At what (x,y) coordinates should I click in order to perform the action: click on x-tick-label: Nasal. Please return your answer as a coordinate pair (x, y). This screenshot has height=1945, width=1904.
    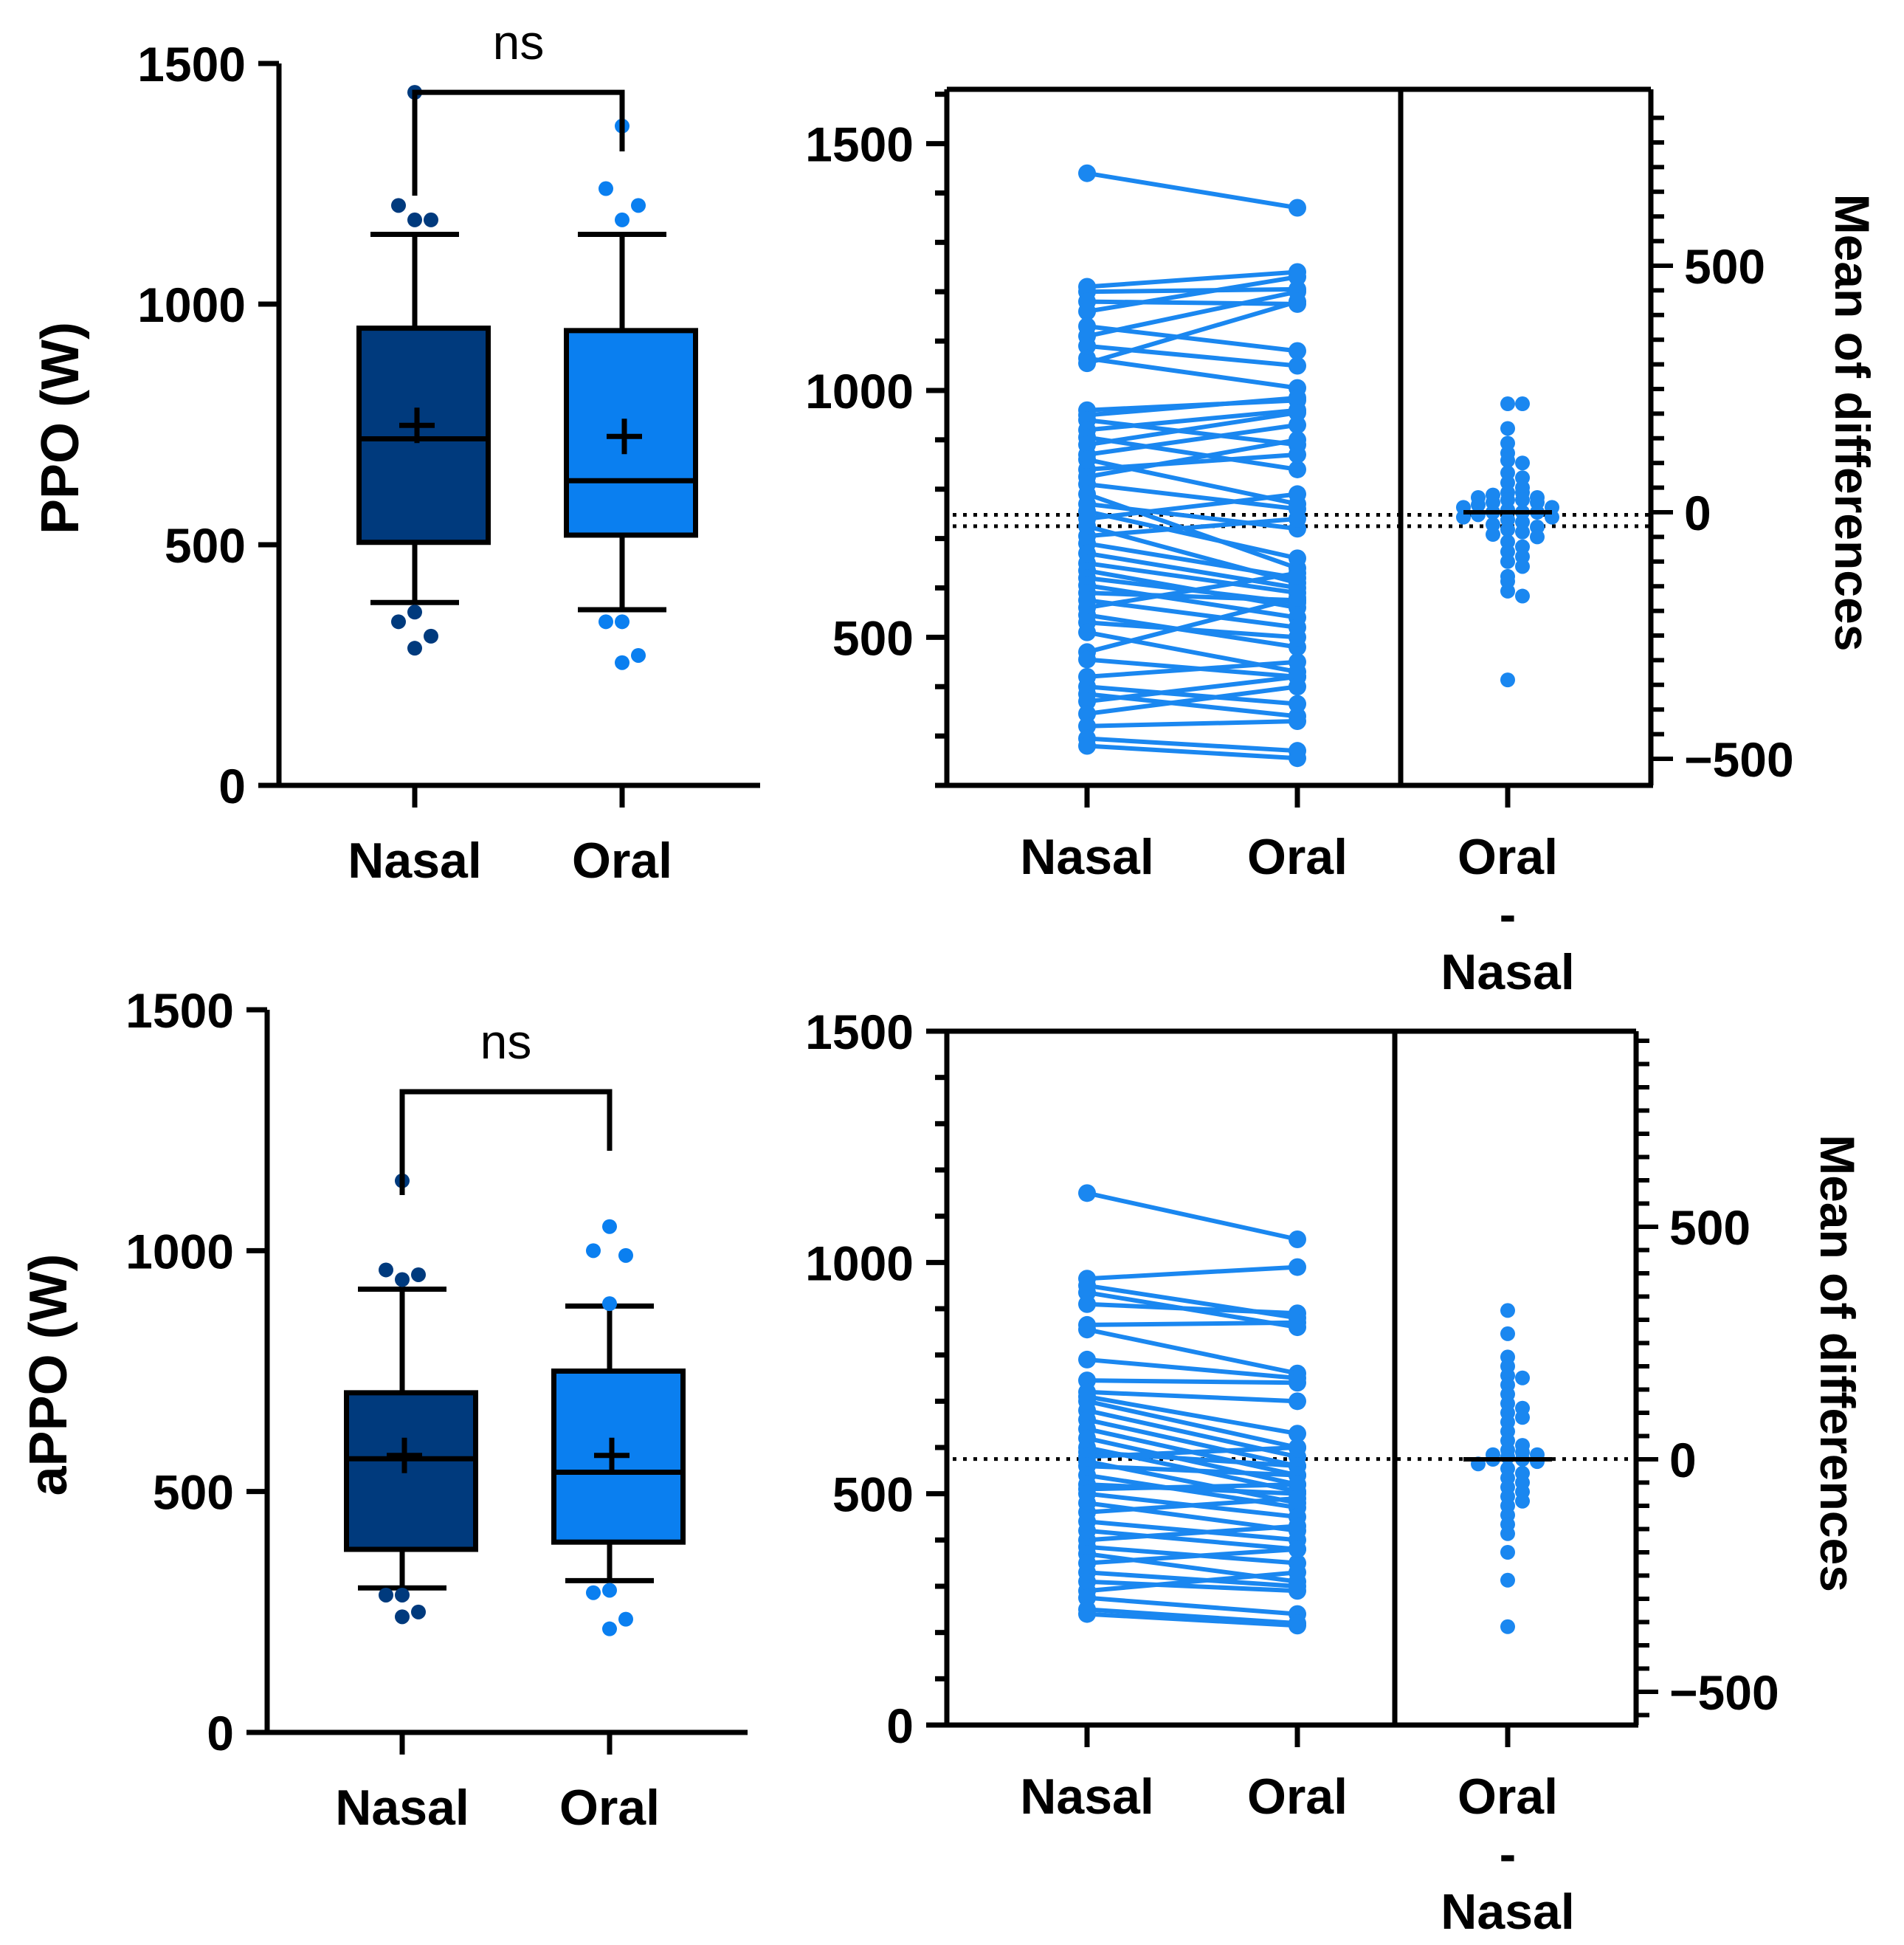
    Looking at the image, I should click on (402, 1808).